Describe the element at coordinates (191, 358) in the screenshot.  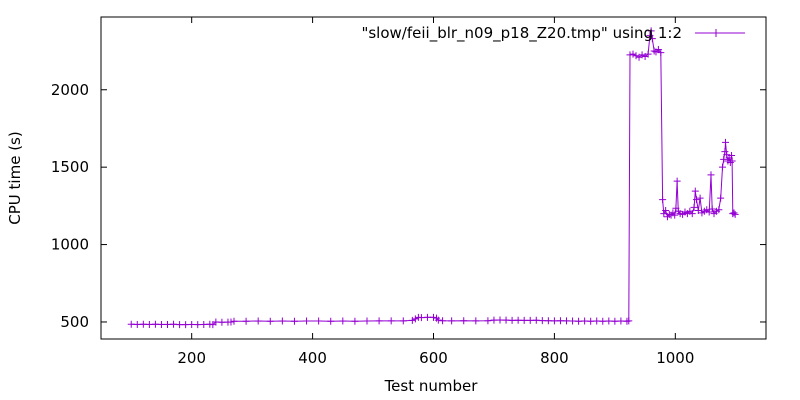
I see `x-tick-label: 200` at that location.